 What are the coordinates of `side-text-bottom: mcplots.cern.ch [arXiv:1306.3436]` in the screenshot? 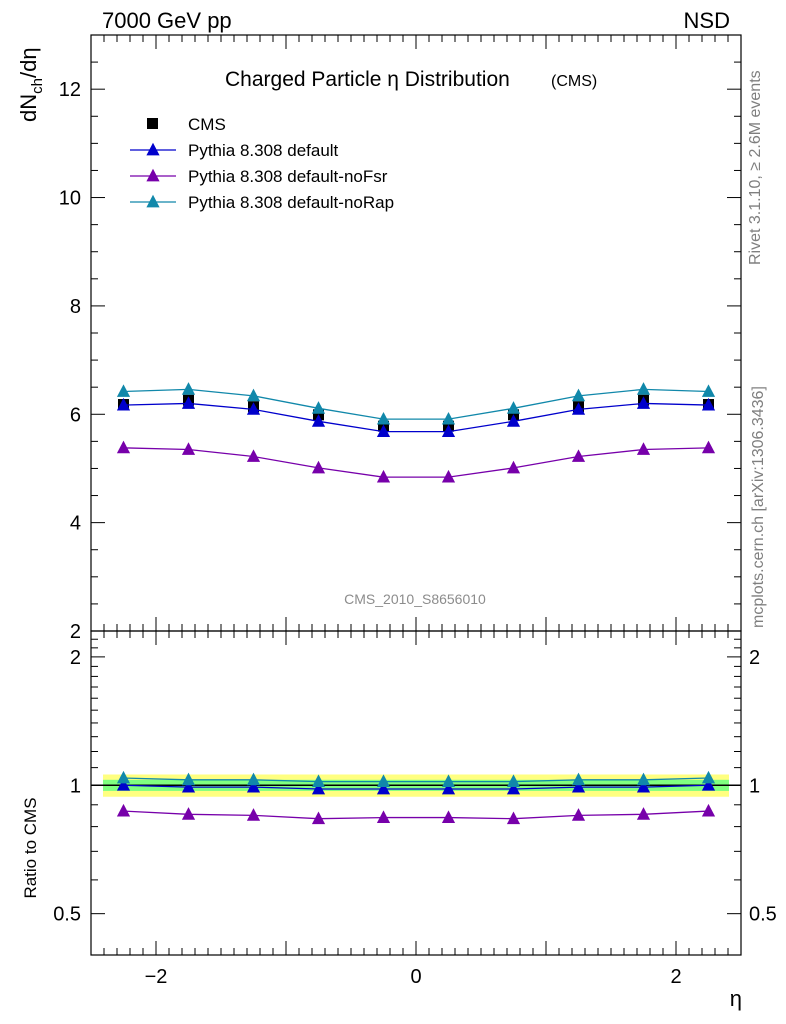 It's located at (758, 507).